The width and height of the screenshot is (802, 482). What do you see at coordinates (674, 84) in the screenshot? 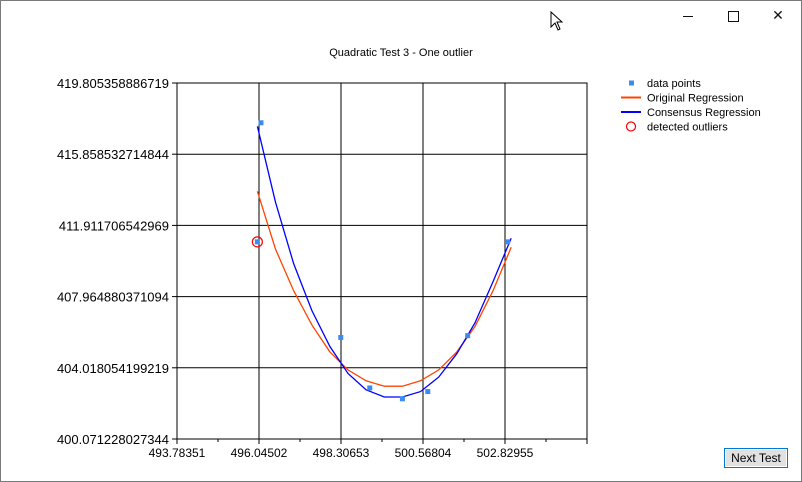
I see `legend-label: data points` at bounding box center [674, 84].